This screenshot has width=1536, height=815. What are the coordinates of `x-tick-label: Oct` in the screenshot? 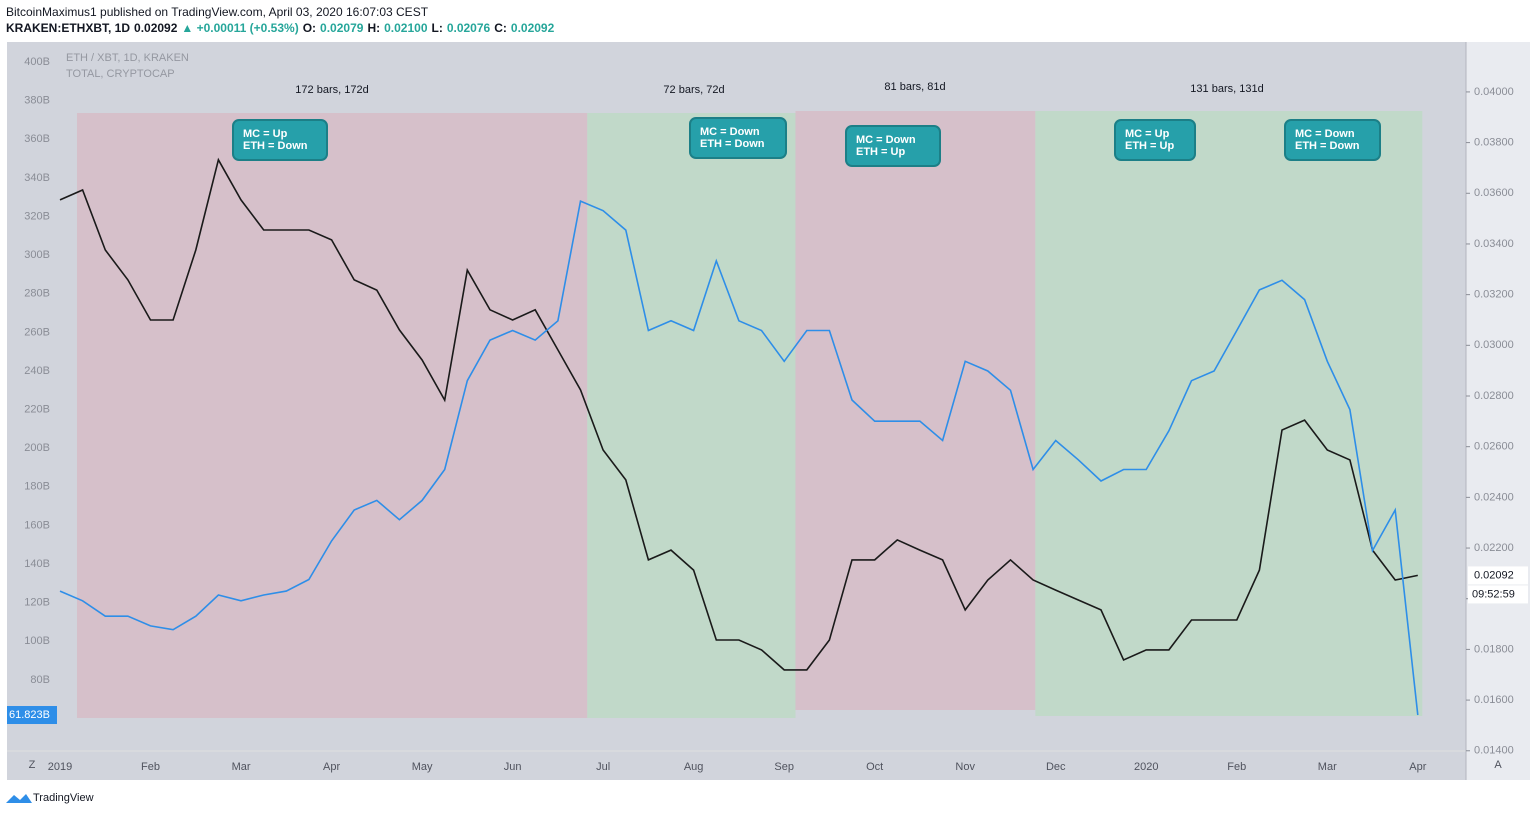 It's located at (874, 767).